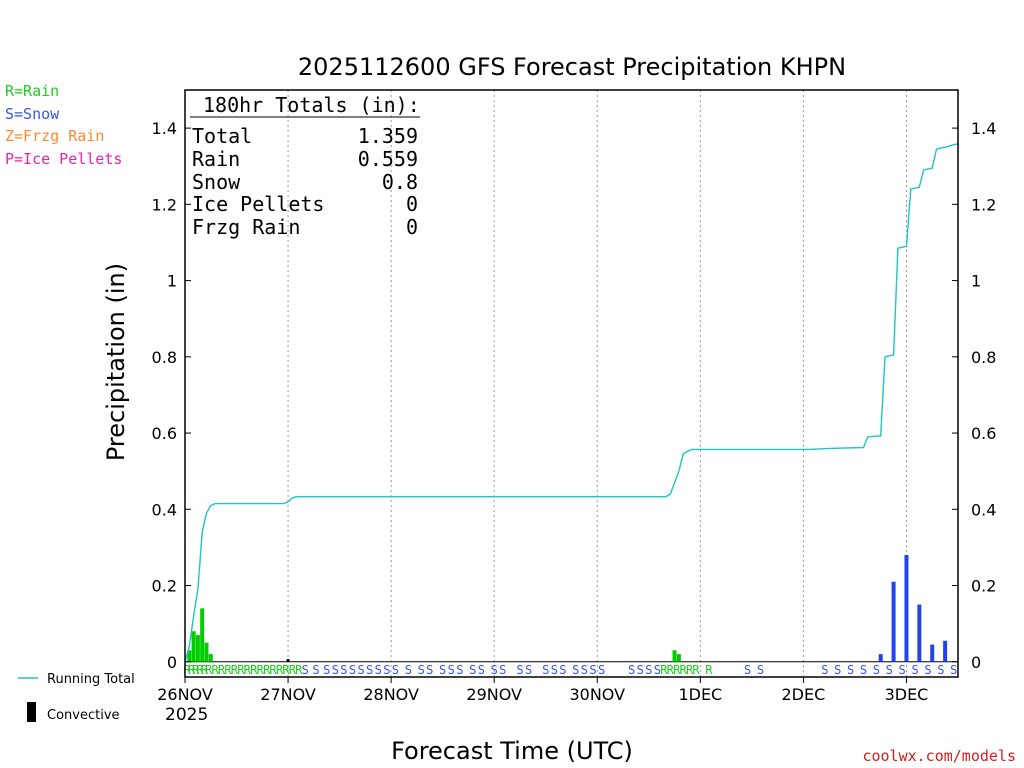  What do you see at coordinates (412, 227) in the screenshot?
I see `totals-value-frzg-rain: 0` at bounding box center [412, 227].